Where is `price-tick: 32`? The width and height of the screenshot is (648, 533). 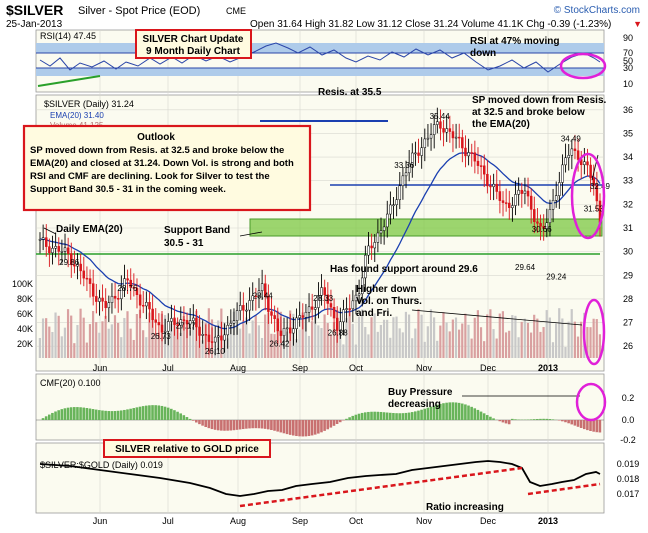
price-tick: 32 is located at coordinates (628, 204).